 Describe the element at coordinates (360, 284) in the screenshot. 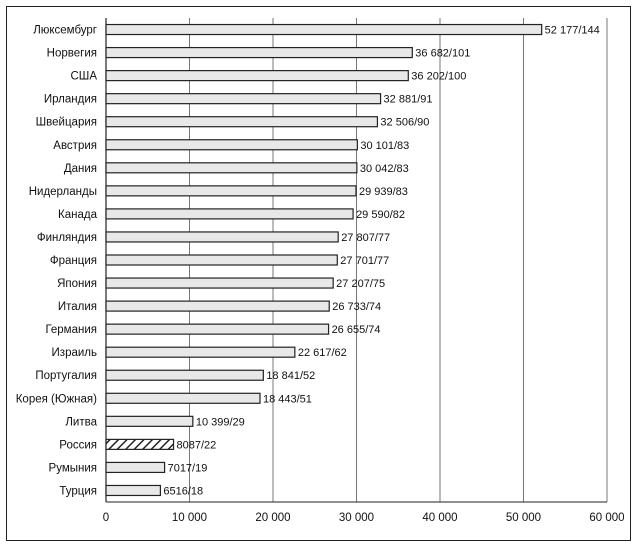

I see `value-label: 27 207/75` at that location.